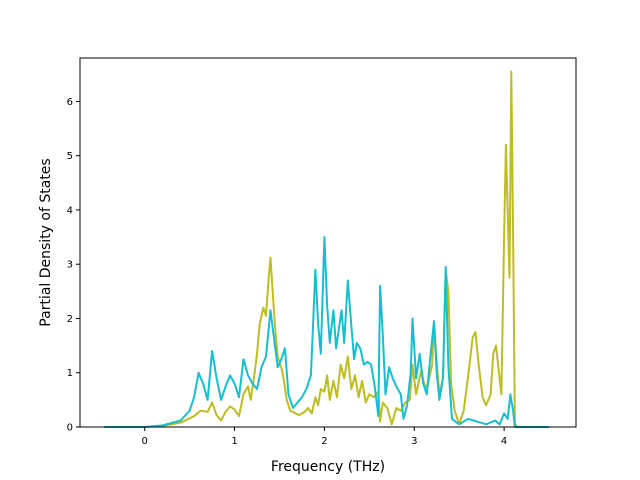 Image resolution: width=640 pixels, height=480 pixels. What do you see at coordinates (73, 265) in the screenshot?
I see `y-axis-ticks: 0 1 2 3 4 5 6` at bounding box center [73, 265].